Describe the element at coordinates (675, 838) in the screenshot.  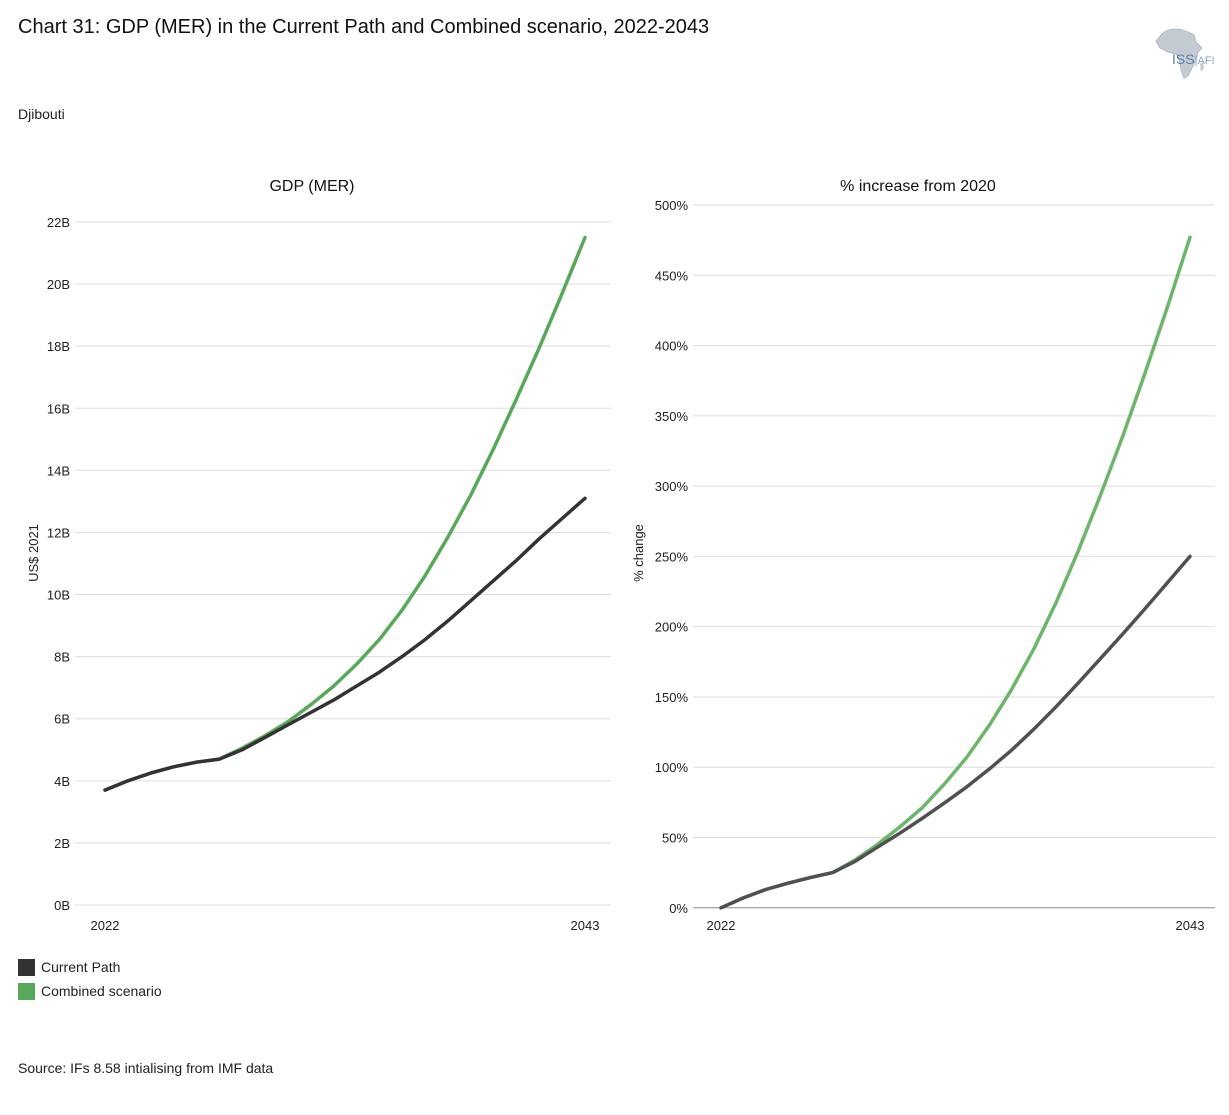
I see `chart-pct-y-tick-label: 50%` at that location.